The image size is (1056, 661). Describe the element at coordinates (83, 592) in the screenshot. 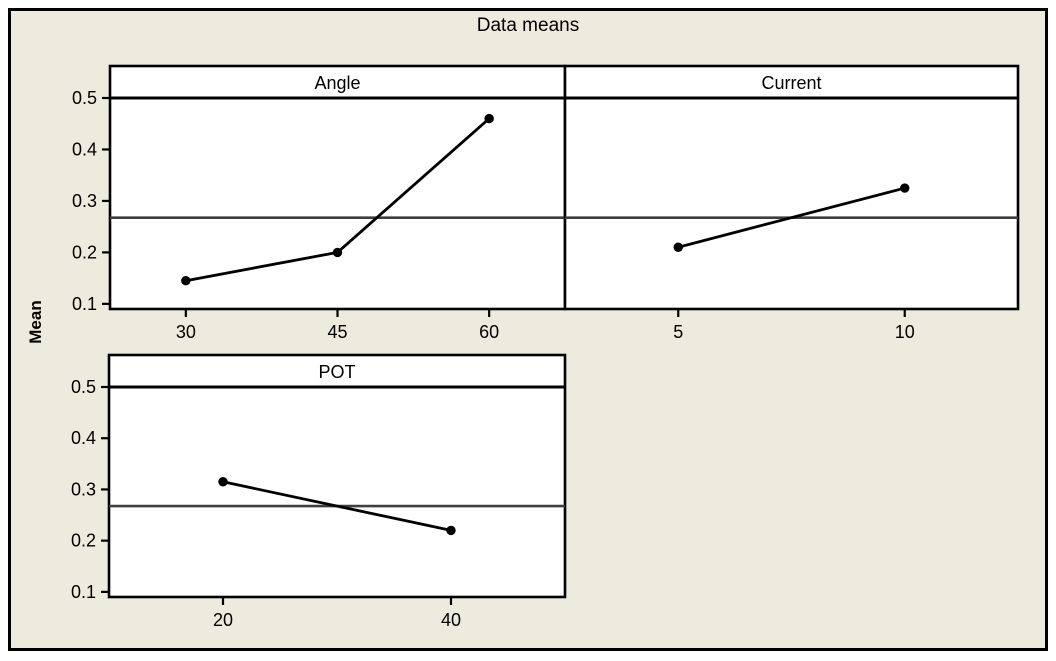

I see `y-tick-label-pot: 0.1` at that location.